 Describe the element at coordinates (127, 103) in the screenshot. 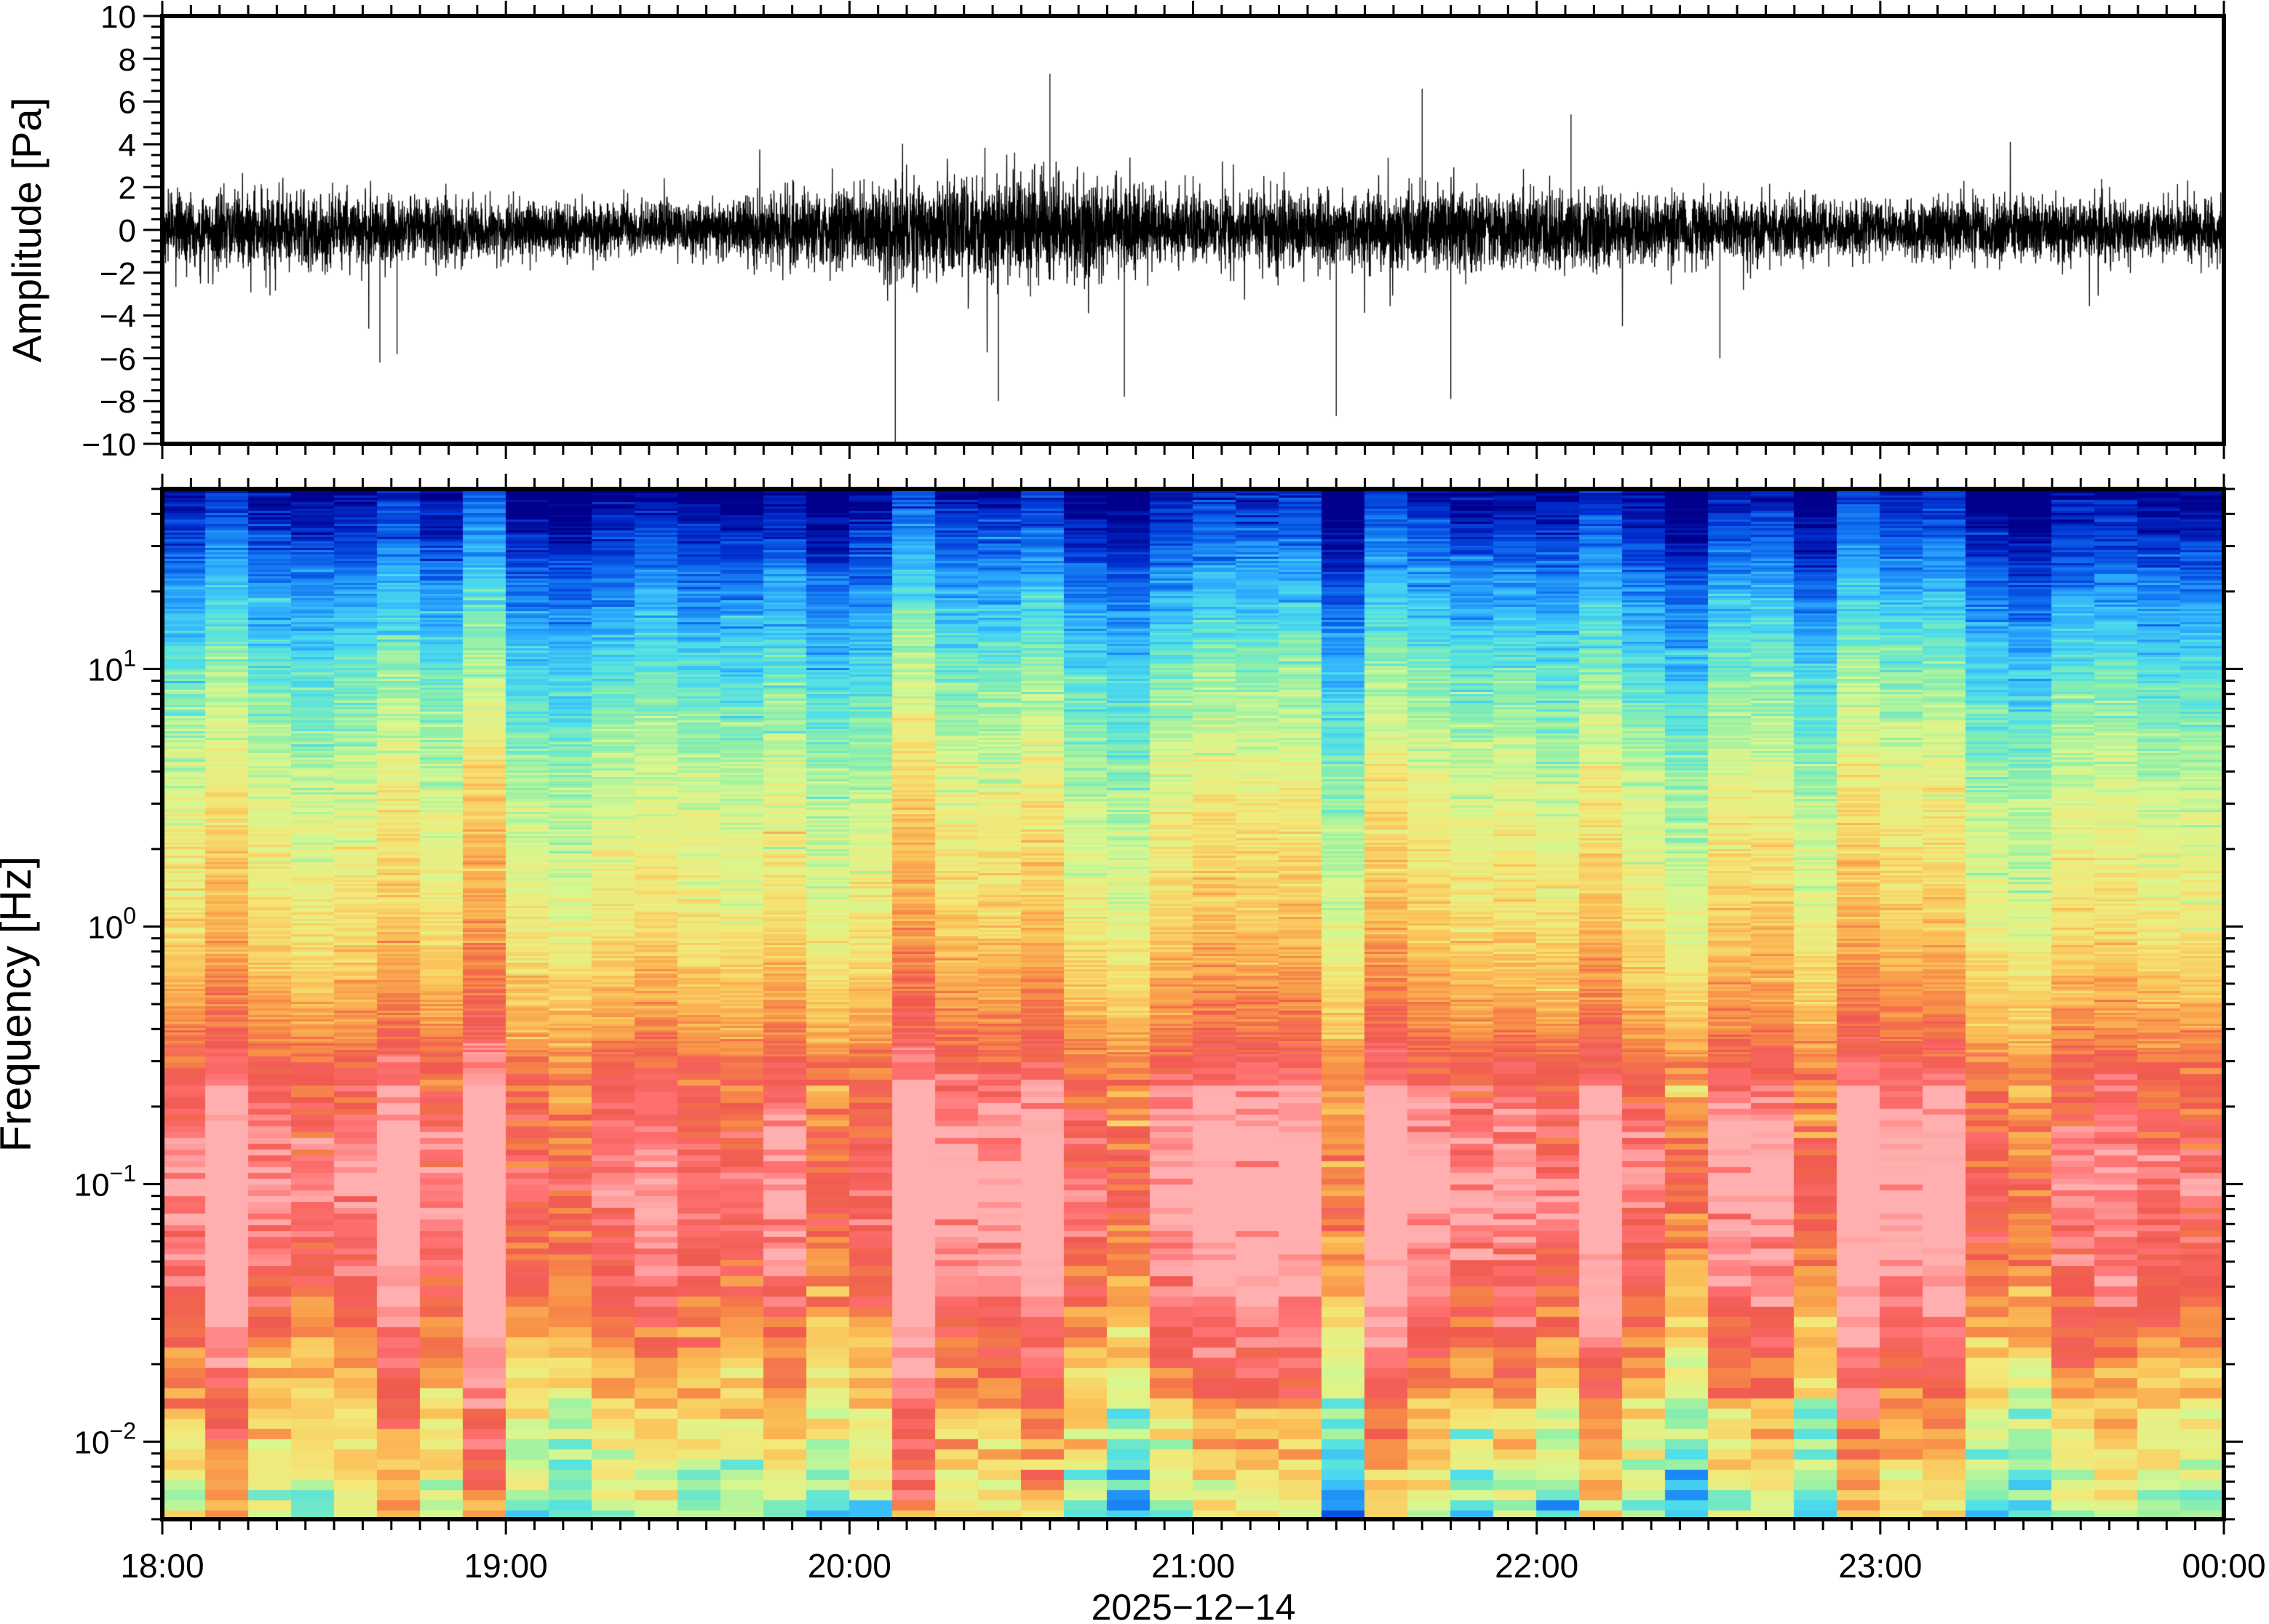

I see `amplitude-tick-label: 6` at that location.